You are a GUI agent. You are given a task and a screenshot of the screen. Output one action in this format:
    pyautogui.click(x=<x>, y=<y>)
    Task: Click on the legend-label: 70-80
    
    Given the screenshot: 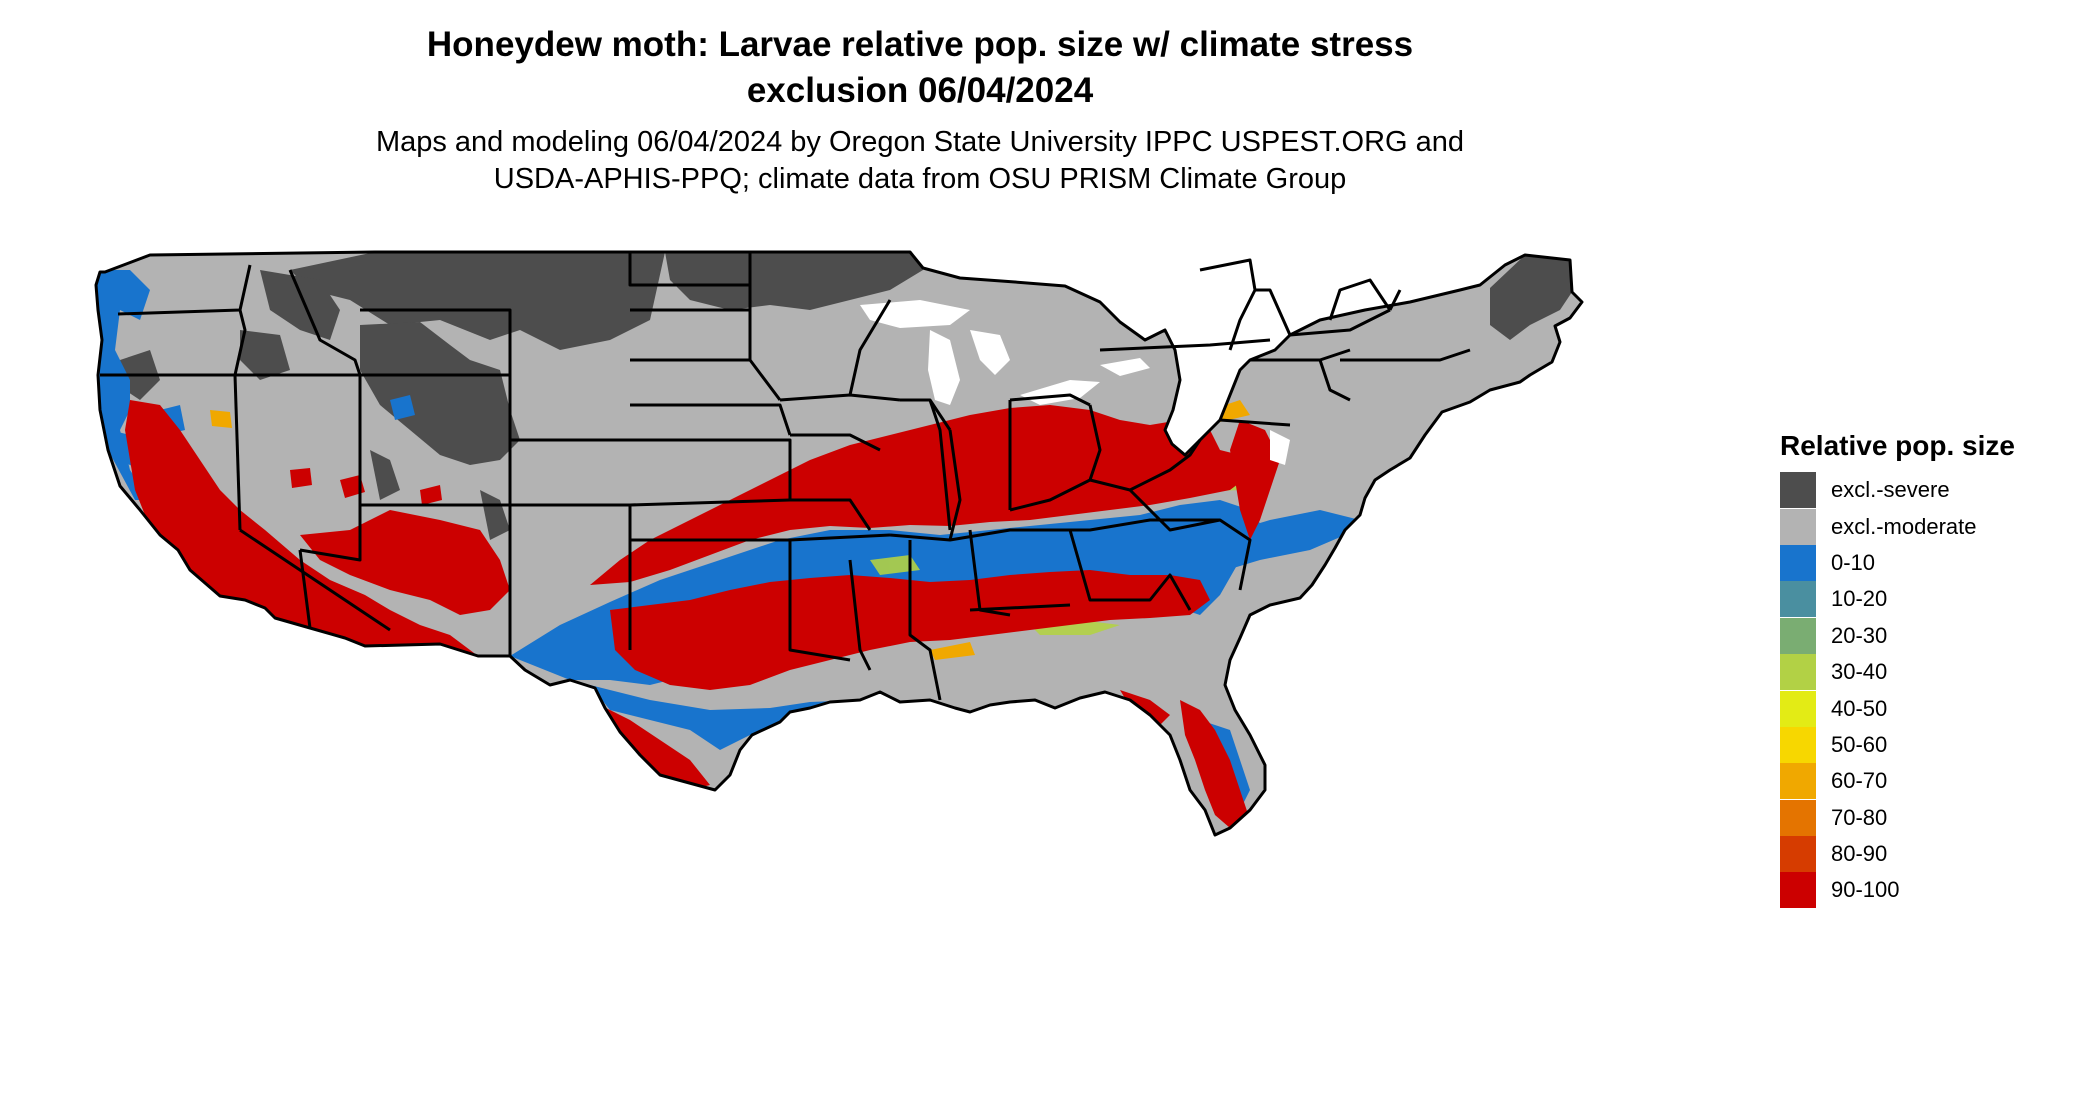 What is the action you would take?
    pyautogui.click(x=1859, y=817)
    